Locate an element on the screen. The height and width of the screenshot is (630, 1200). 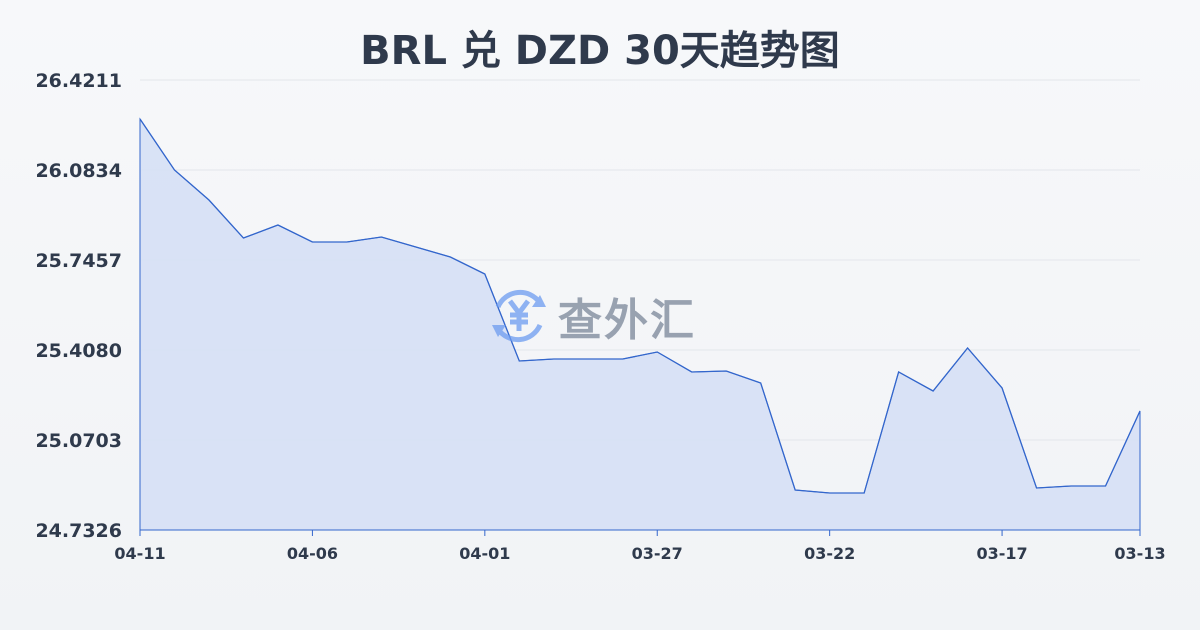
y-tick-label: 25.7457 is located at coordinates (78, 261).